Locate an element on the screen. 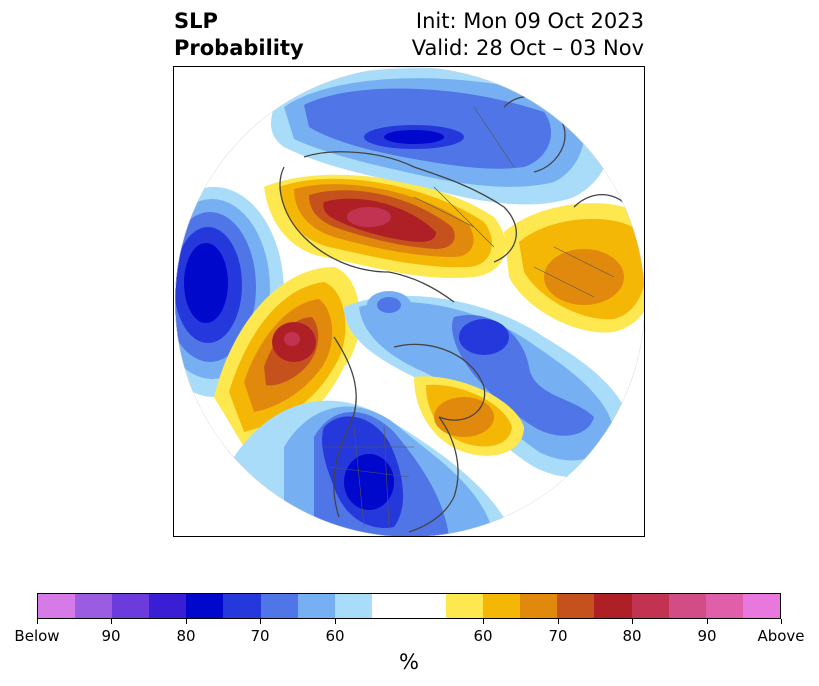 The image size is (819, 686). title-line-1: SLP is located at coordinates (196, 21).